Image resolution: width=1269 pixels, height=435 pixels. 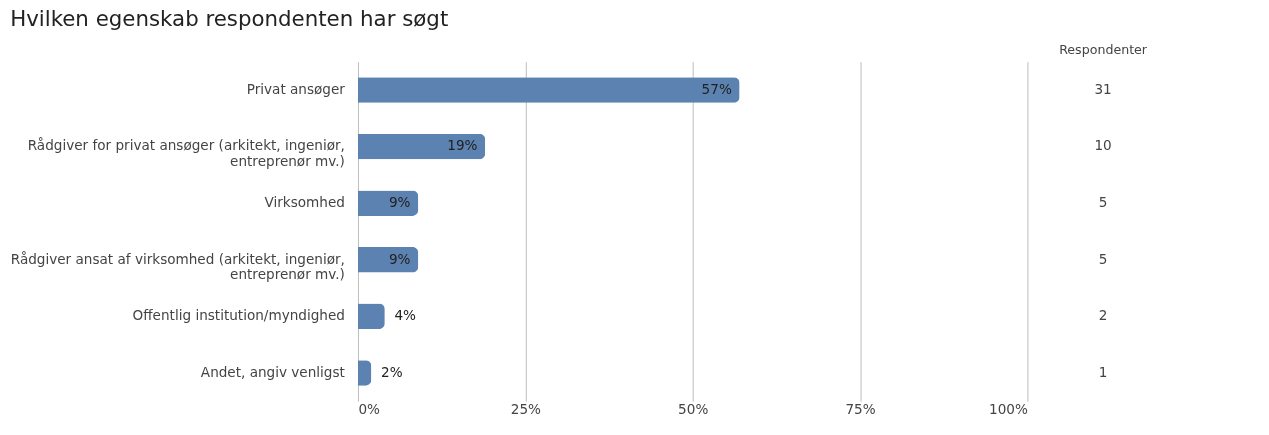 I want to click on text: 2, so click(x=1103, y=315).